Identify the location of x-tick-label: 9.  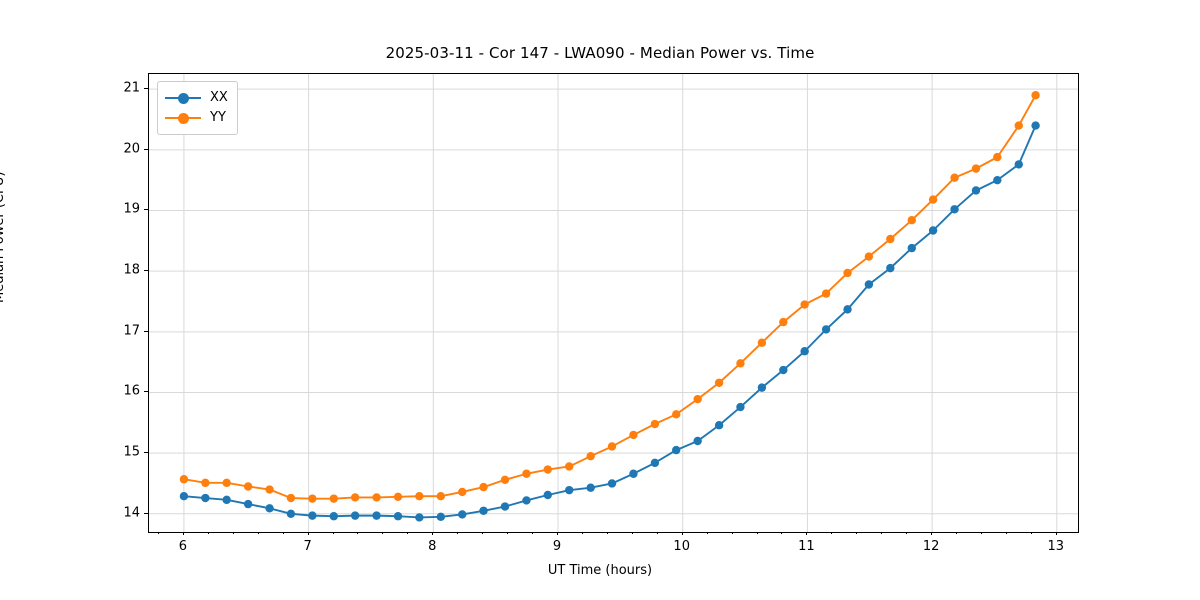
(557, 546).